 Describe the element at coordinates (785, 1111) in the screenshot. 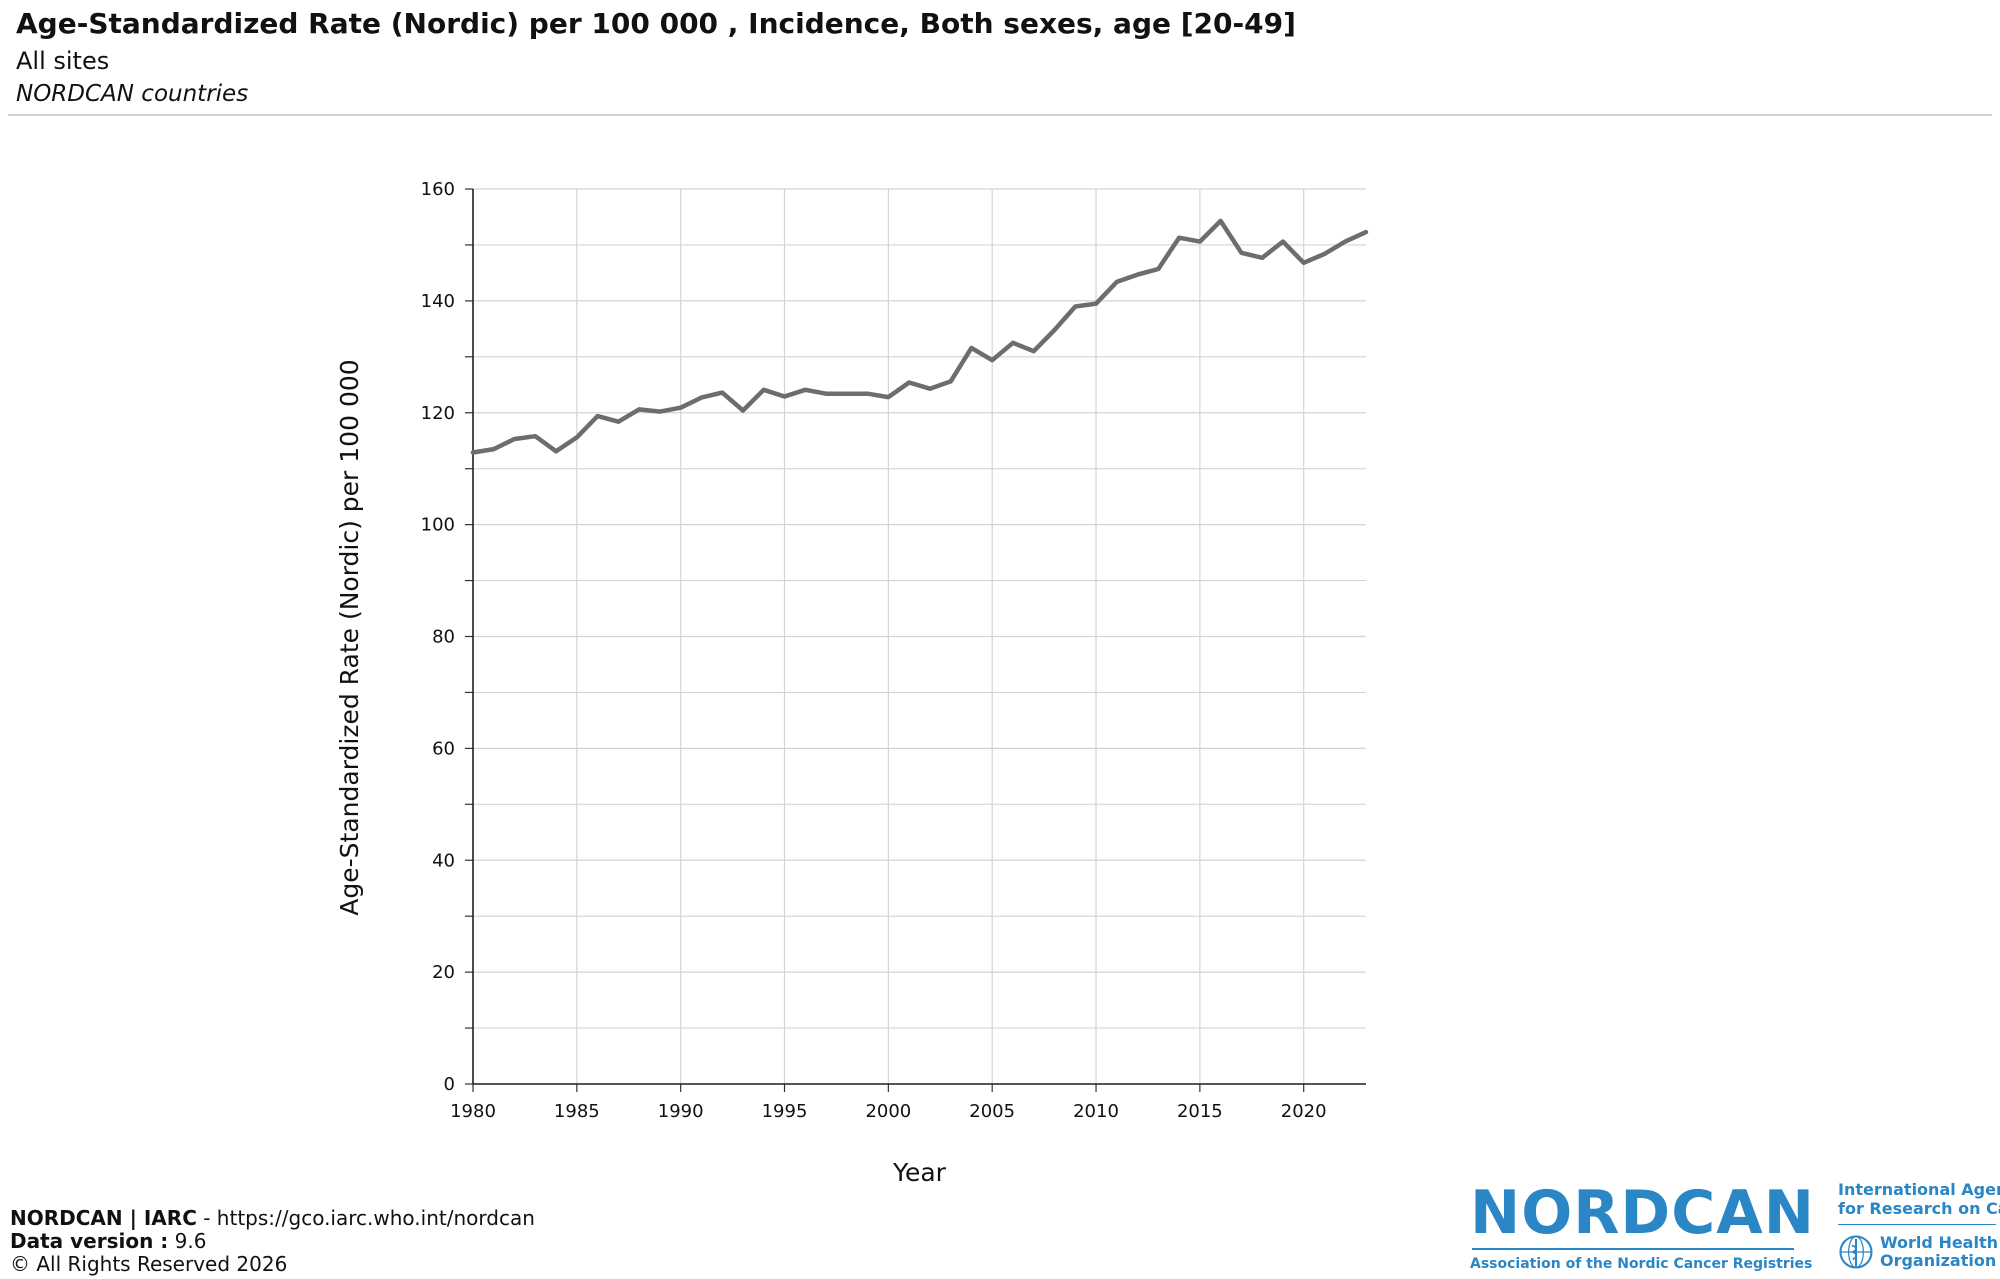

I see `x-tick-label: 1995` at that location.